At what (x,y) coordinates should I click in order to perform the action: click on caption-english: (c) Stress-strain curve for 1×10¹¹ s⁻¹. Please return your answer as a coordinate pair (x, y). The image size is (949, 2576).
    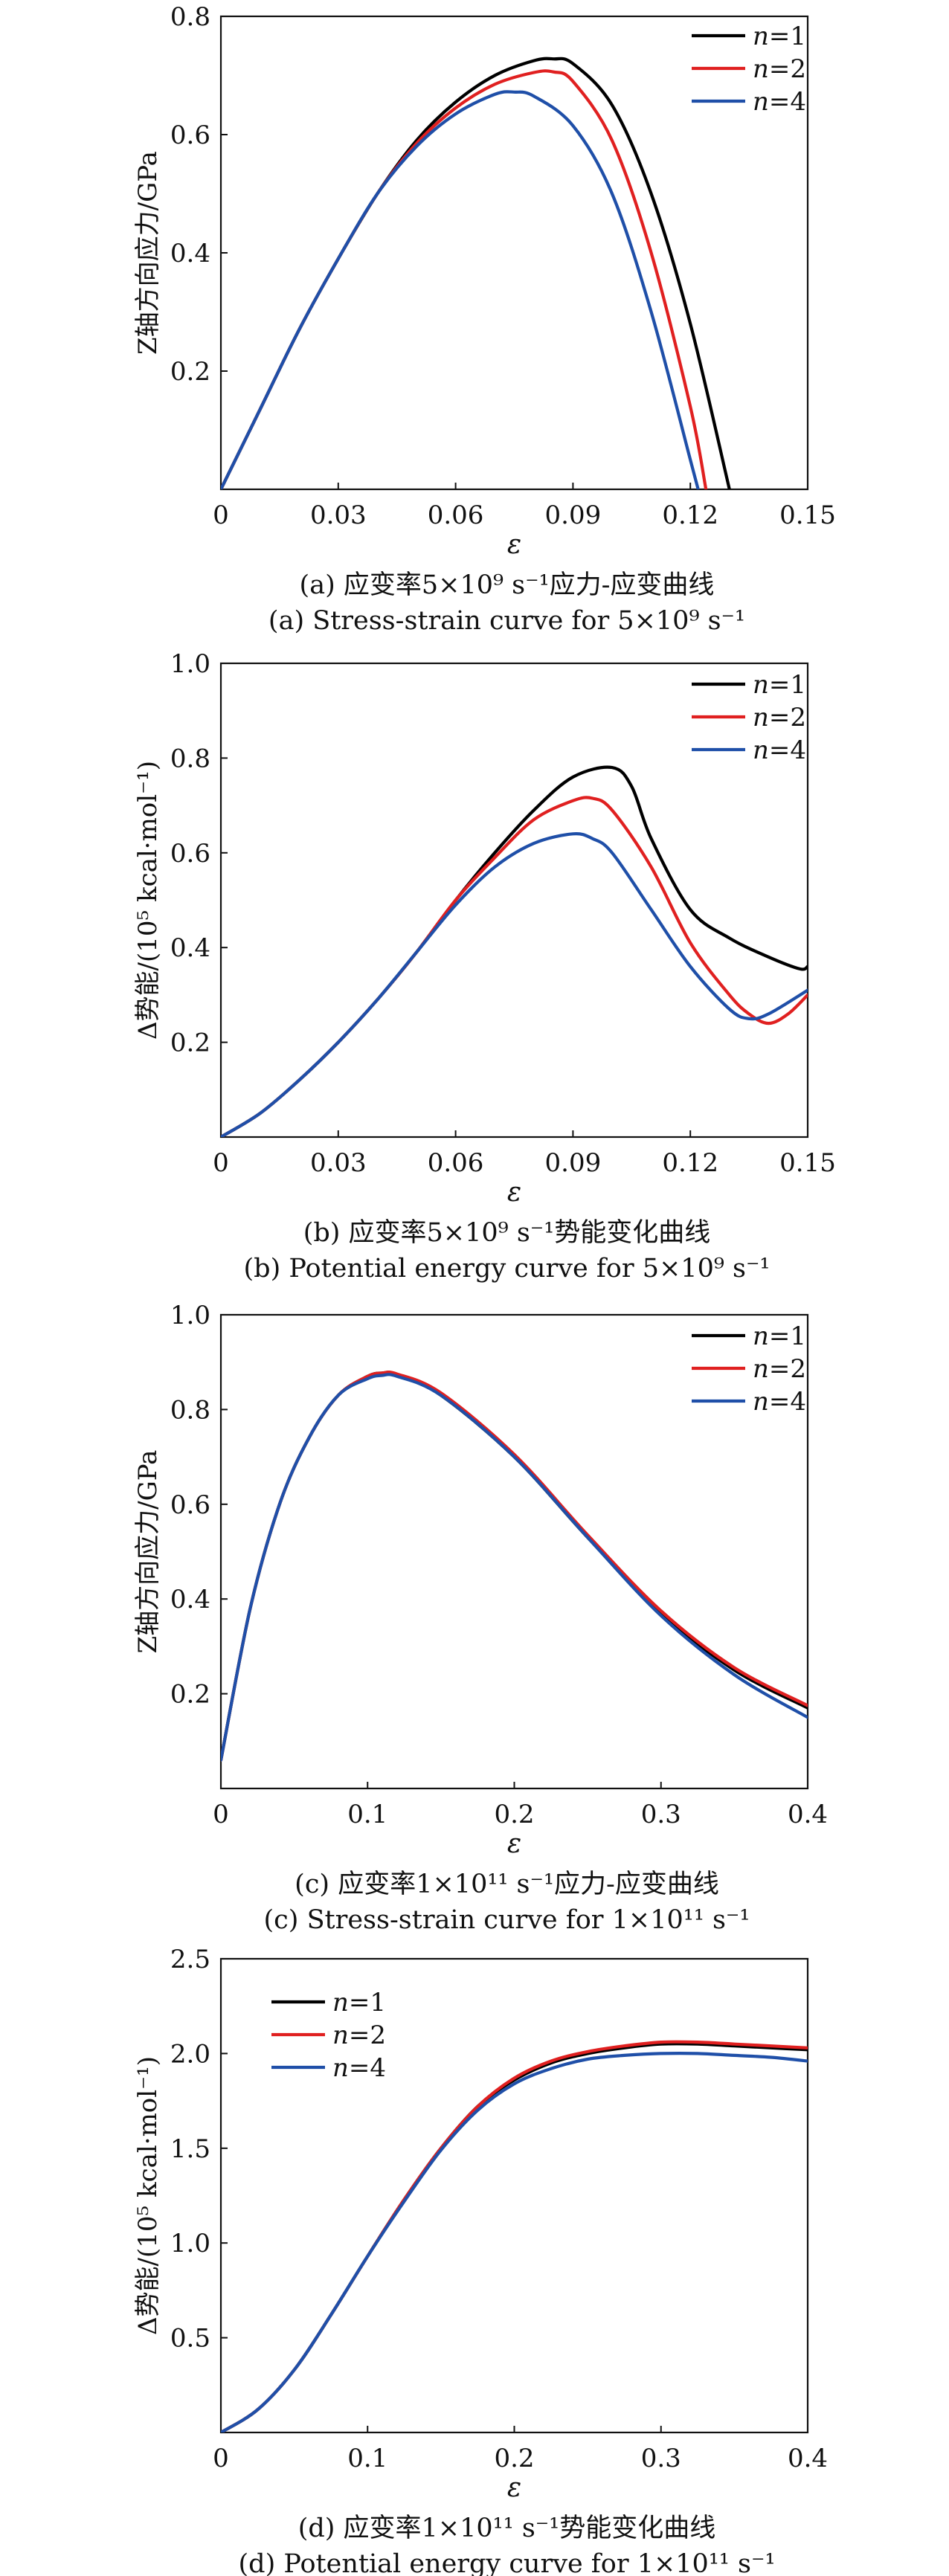
    Looking at the image, I should click on (507, 1920).